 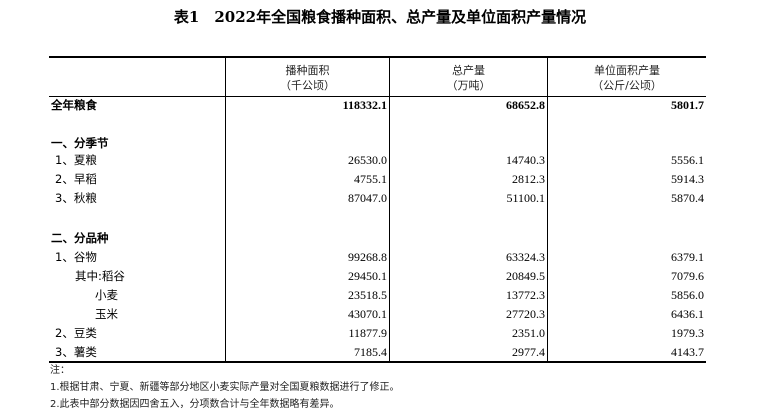 What do you see at coordinates (367, 276) in the screenshot?
I see `cell-value: 29450.1` at bounding box center [367, 276].